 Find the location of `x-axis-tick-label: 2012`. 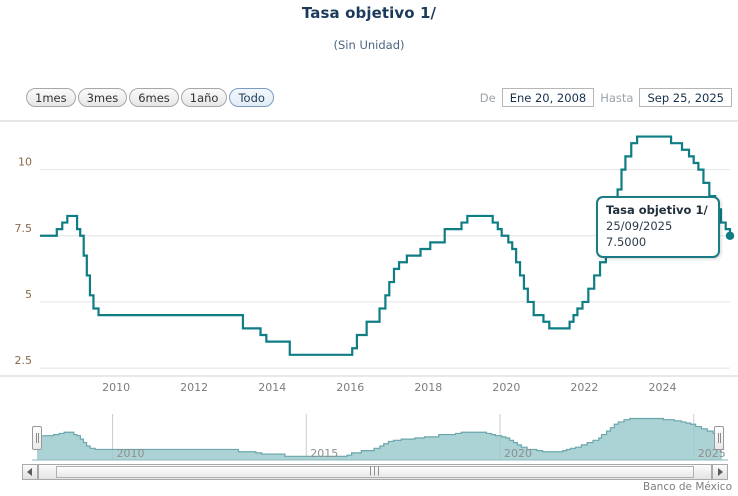

x-axis-tick-label: 2012 is located at coordinates (194, 387).